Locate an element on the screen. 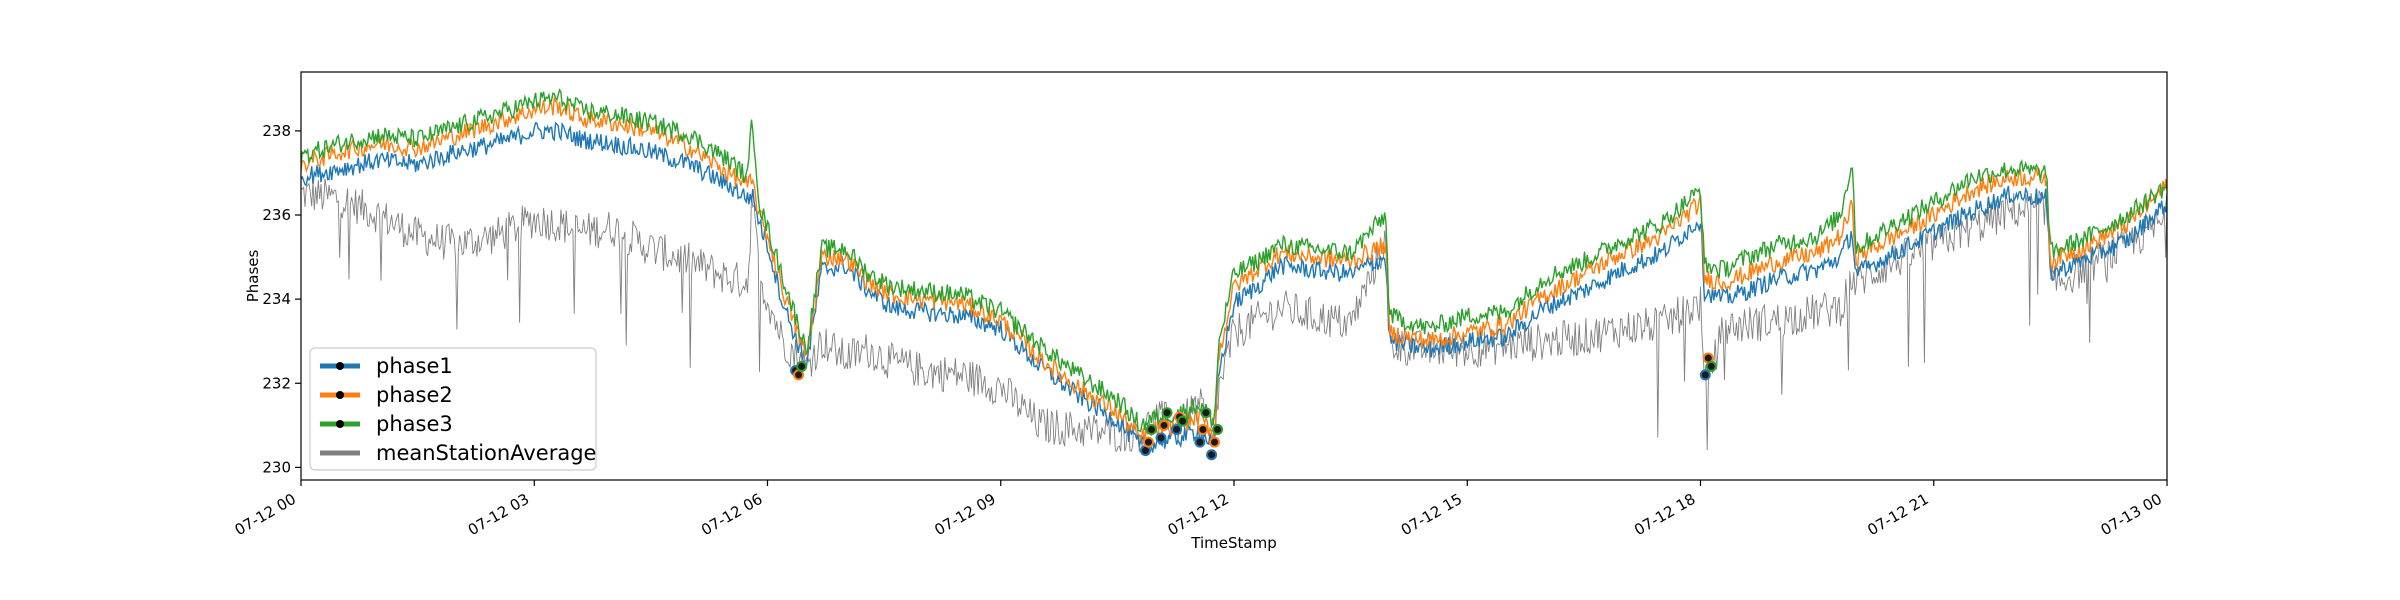  y-tick-label: 238 is located at coordinates (276, 131).